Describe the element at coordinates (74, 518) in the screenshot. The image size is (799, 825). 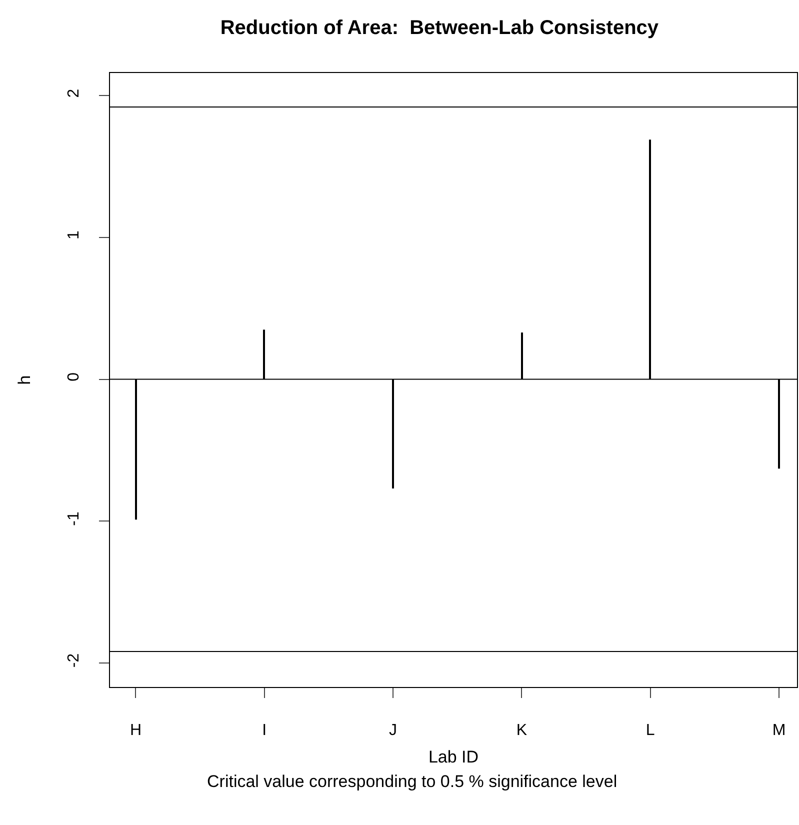
I see `y-tick-label: -1` at that location.